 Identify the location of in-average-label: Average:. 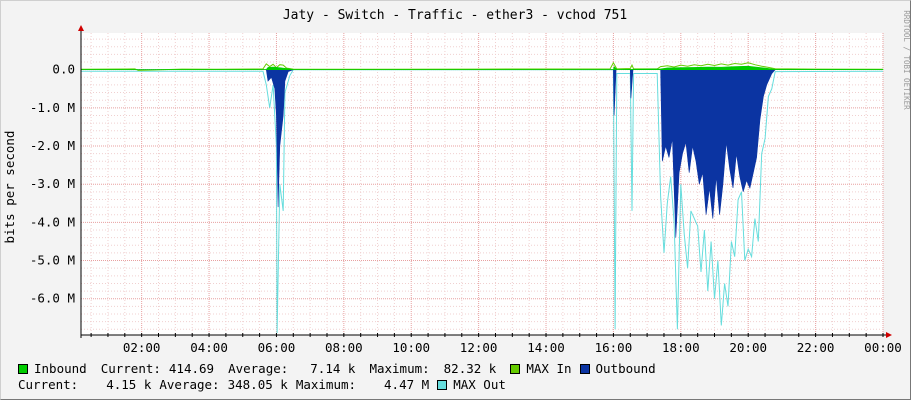
(258, 368).